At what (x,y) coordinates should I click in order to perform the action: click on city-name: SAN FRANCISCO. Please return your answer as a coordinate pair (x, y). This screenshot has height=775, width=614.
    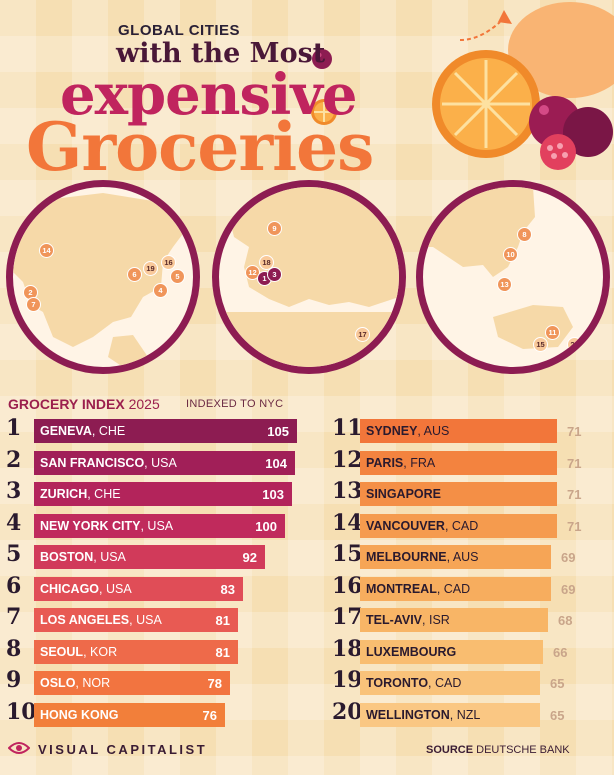
    Looking at the image, I should click on (92, 462).